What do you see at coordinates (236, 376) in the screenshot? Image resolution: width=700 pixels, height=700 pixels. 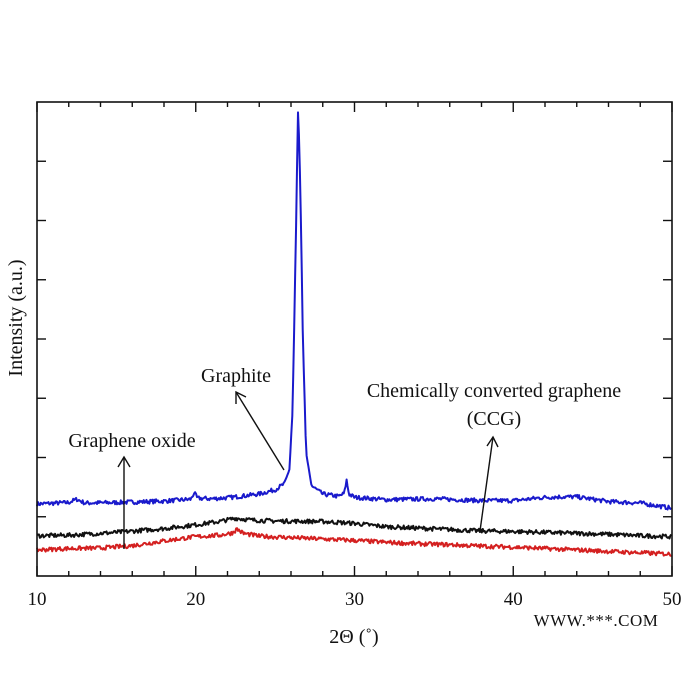 I see `annotation-graphite: Graphite` at bounding box center [236, 376].